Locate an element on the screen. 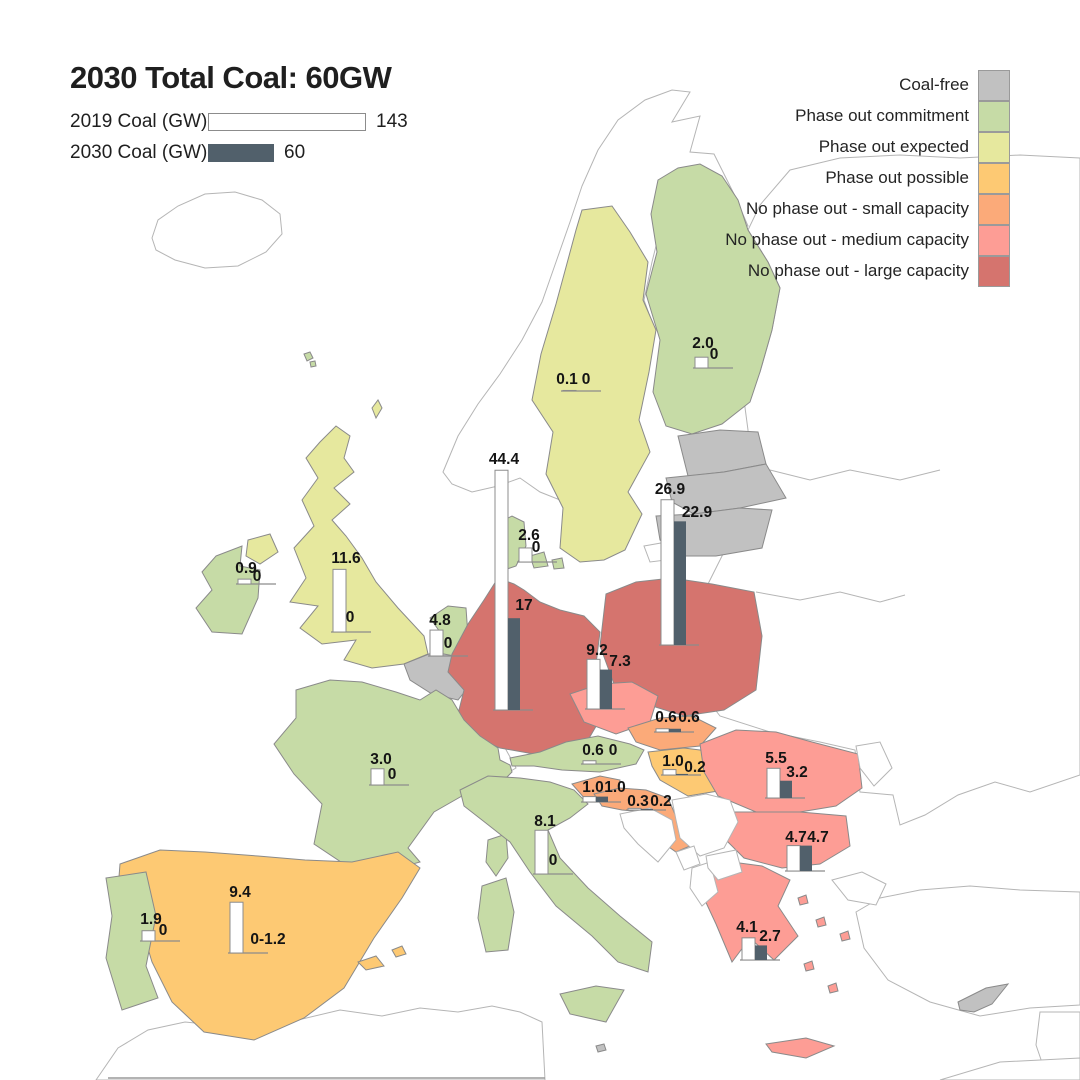  legend-swatch-coal_free is located at coordinates (994, 85).